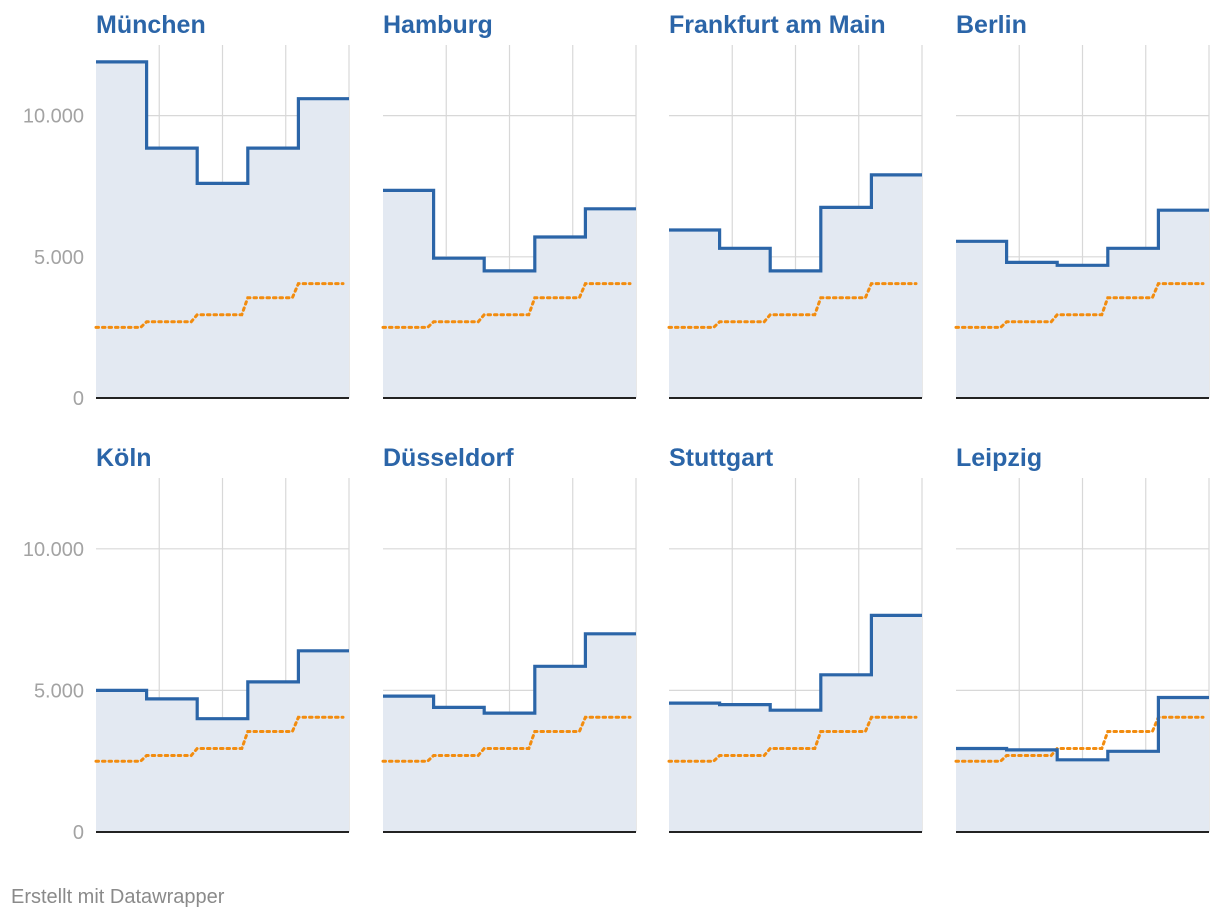 The height and width of the screenshot is (924, 1220). What do you see at coordinates (999, 458) in the screenshot?
I see `panel-title-7: Leipzig` at bounding box center [999, 458].